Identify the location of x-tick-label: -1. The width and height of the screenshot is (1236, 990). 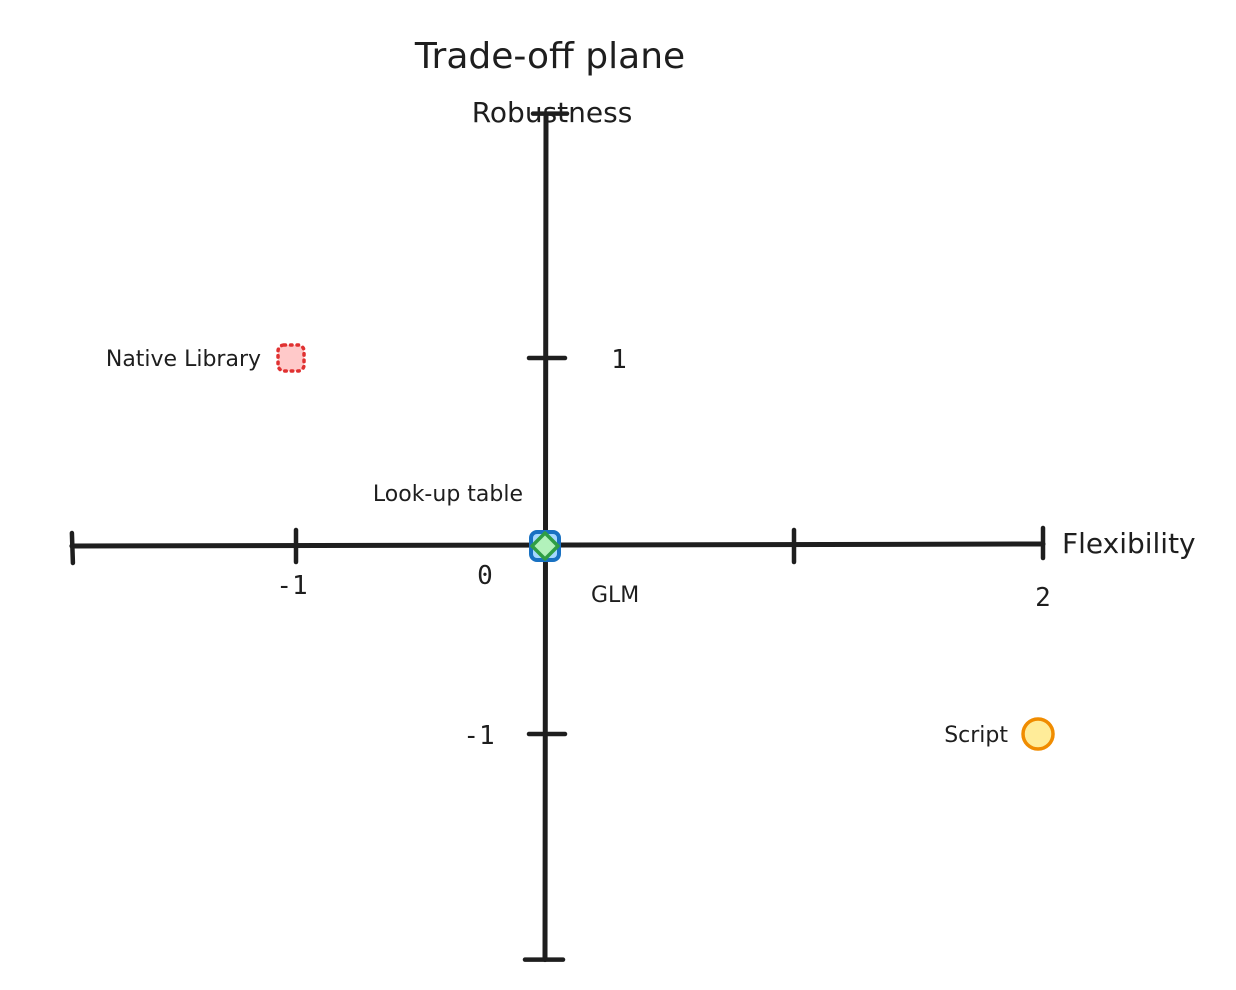
(291, 586).